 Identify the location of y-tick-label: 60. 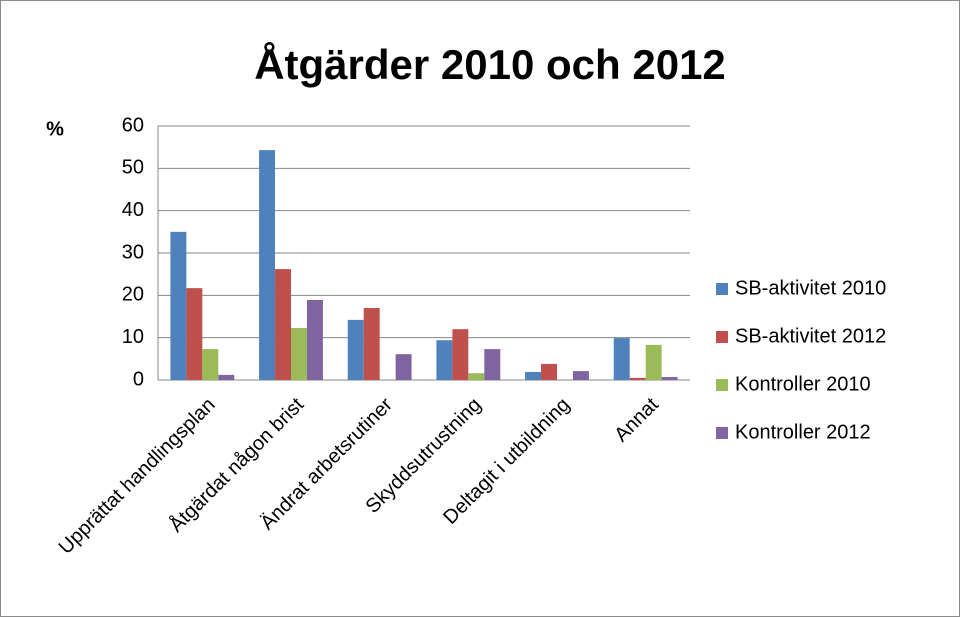
(133, 125).